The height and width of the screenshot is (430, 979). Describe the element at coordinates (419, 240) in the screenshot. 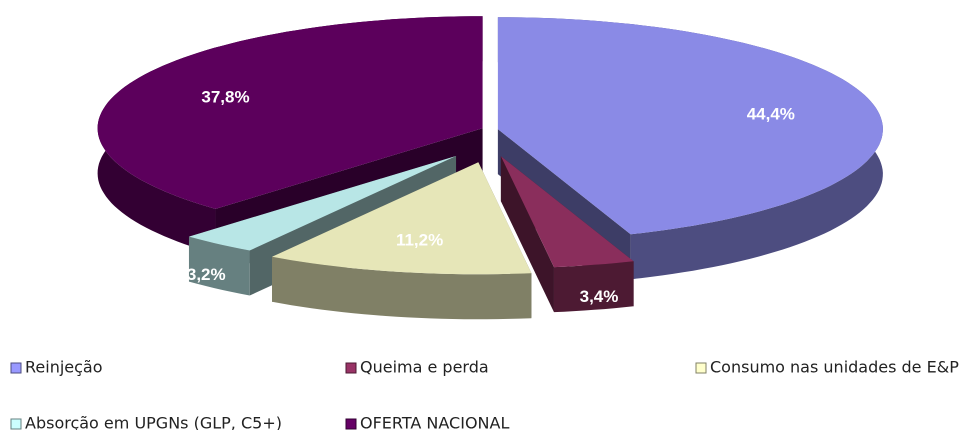

I see `value-label: 11,2%` at that location.